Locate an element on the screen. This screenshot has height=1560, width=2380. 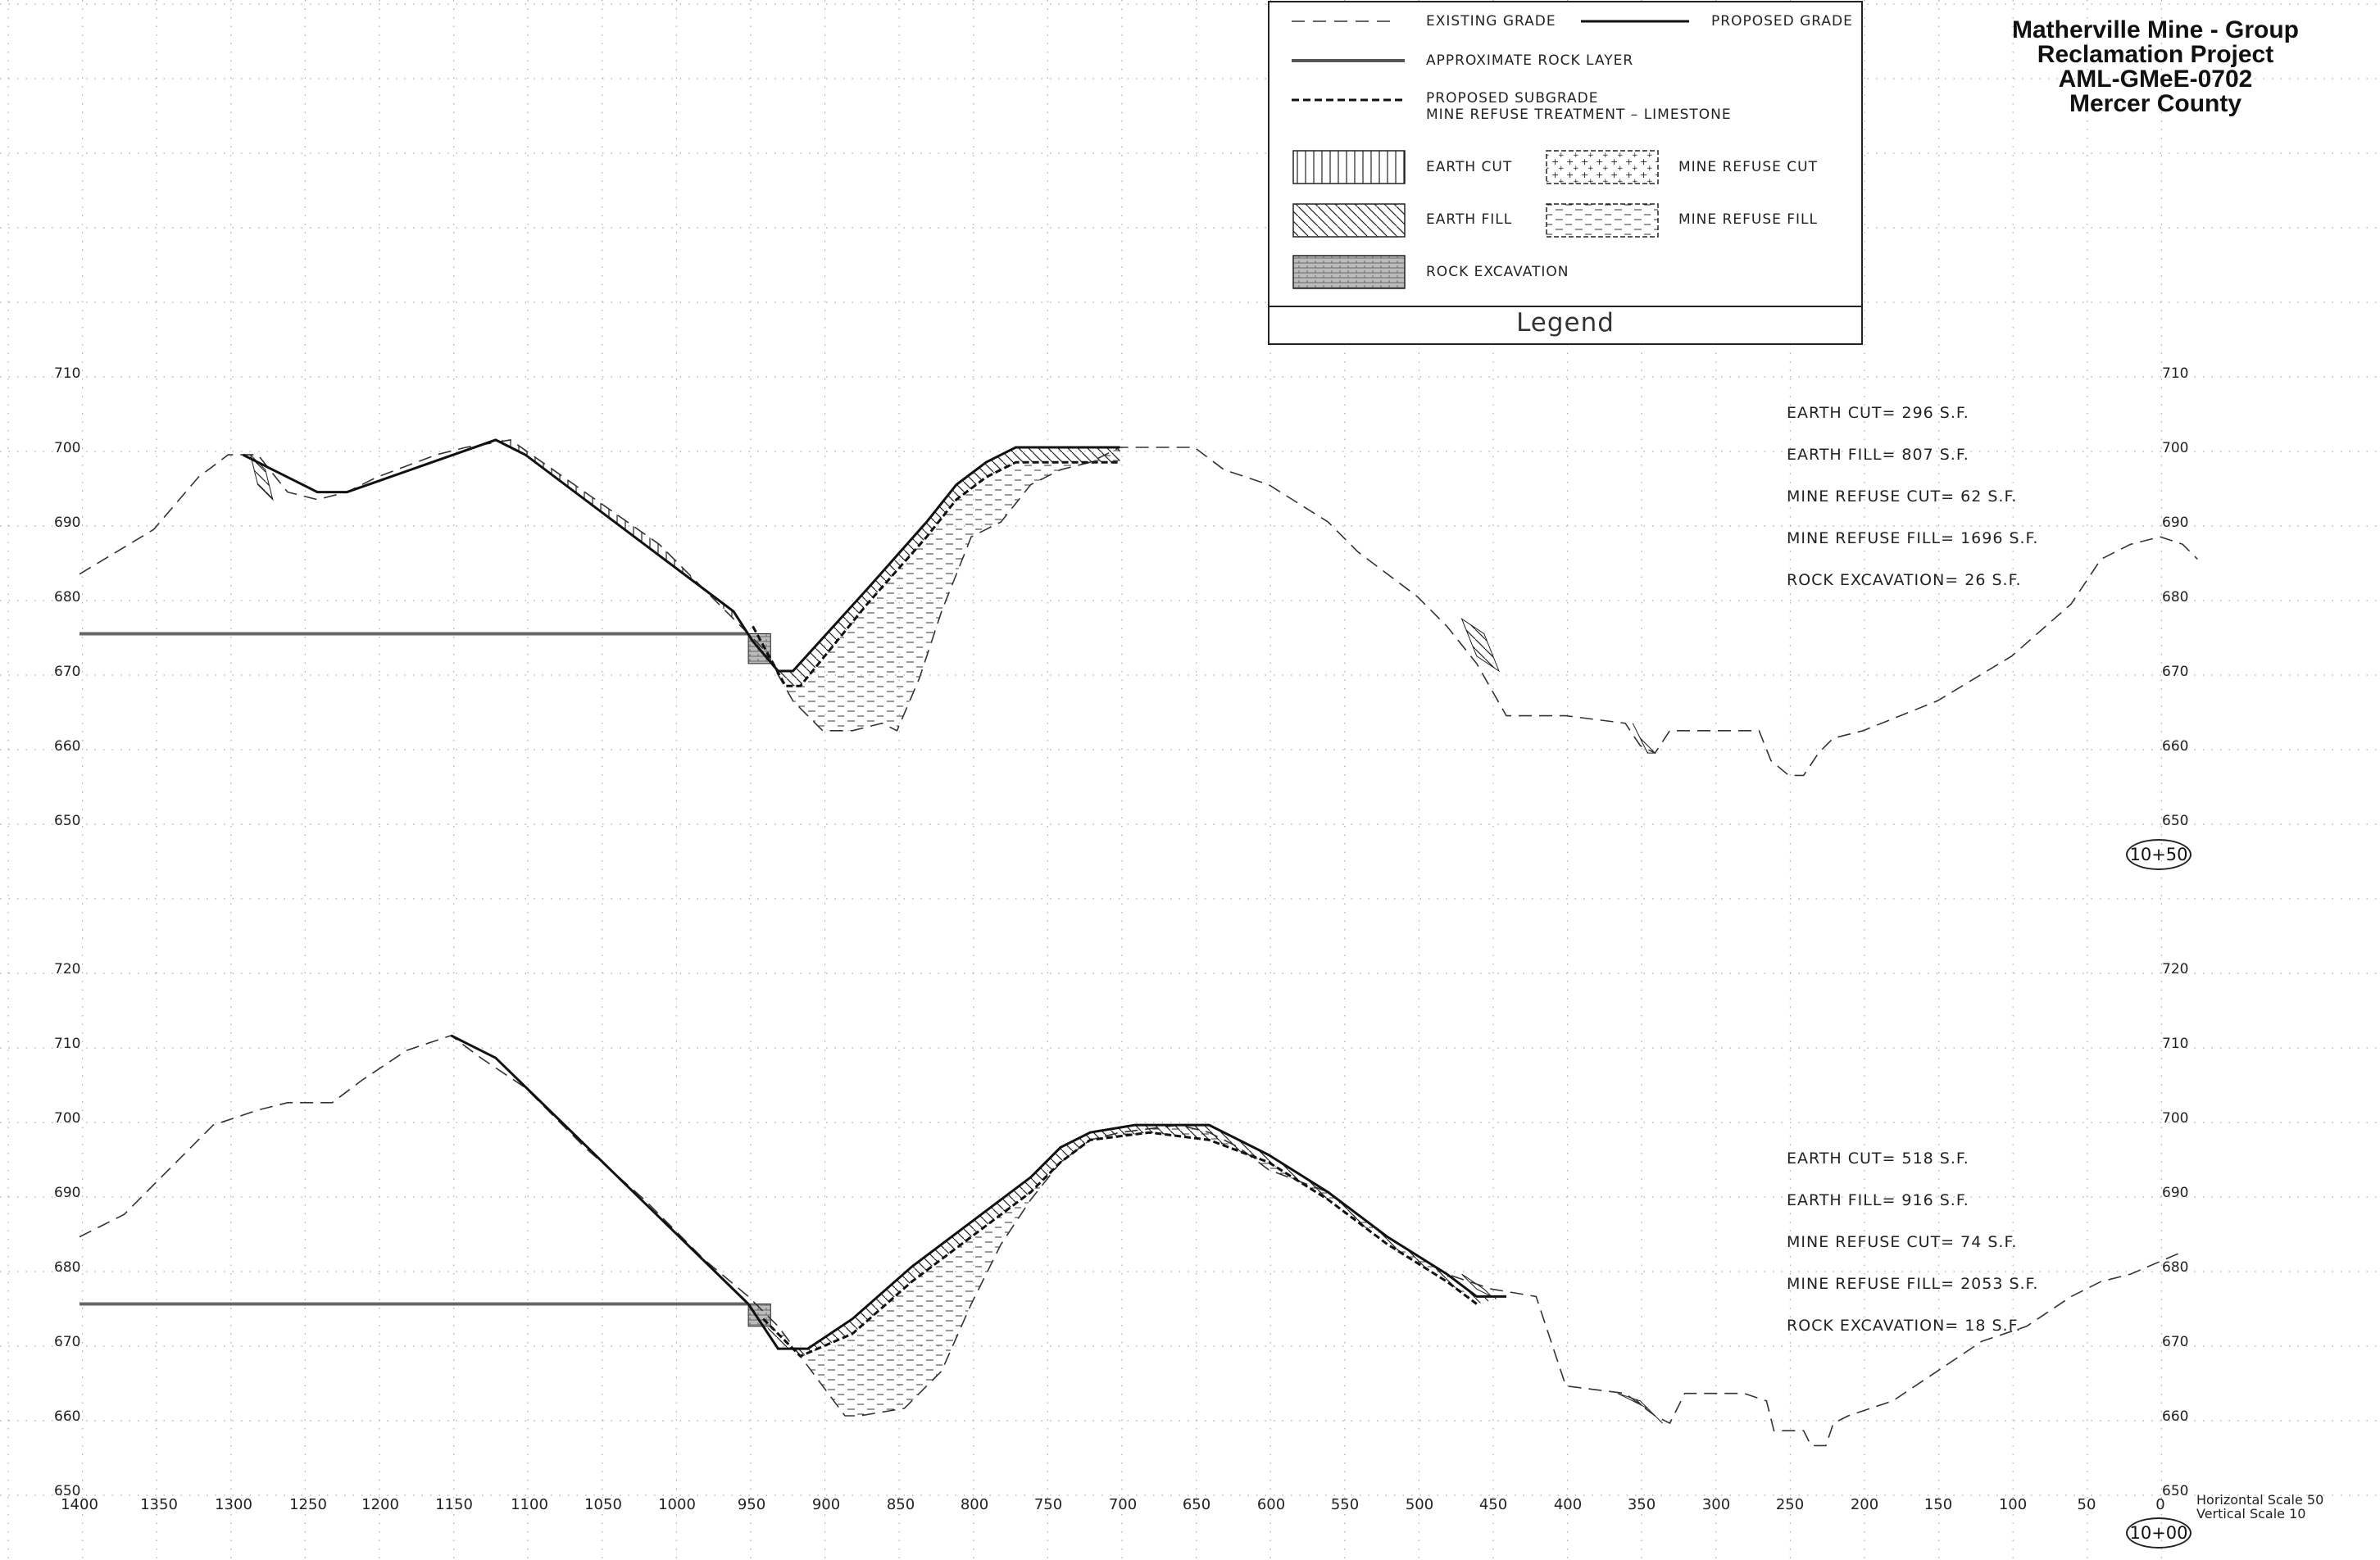
earth-fill-swatch is located at coordinates (1349, 221).